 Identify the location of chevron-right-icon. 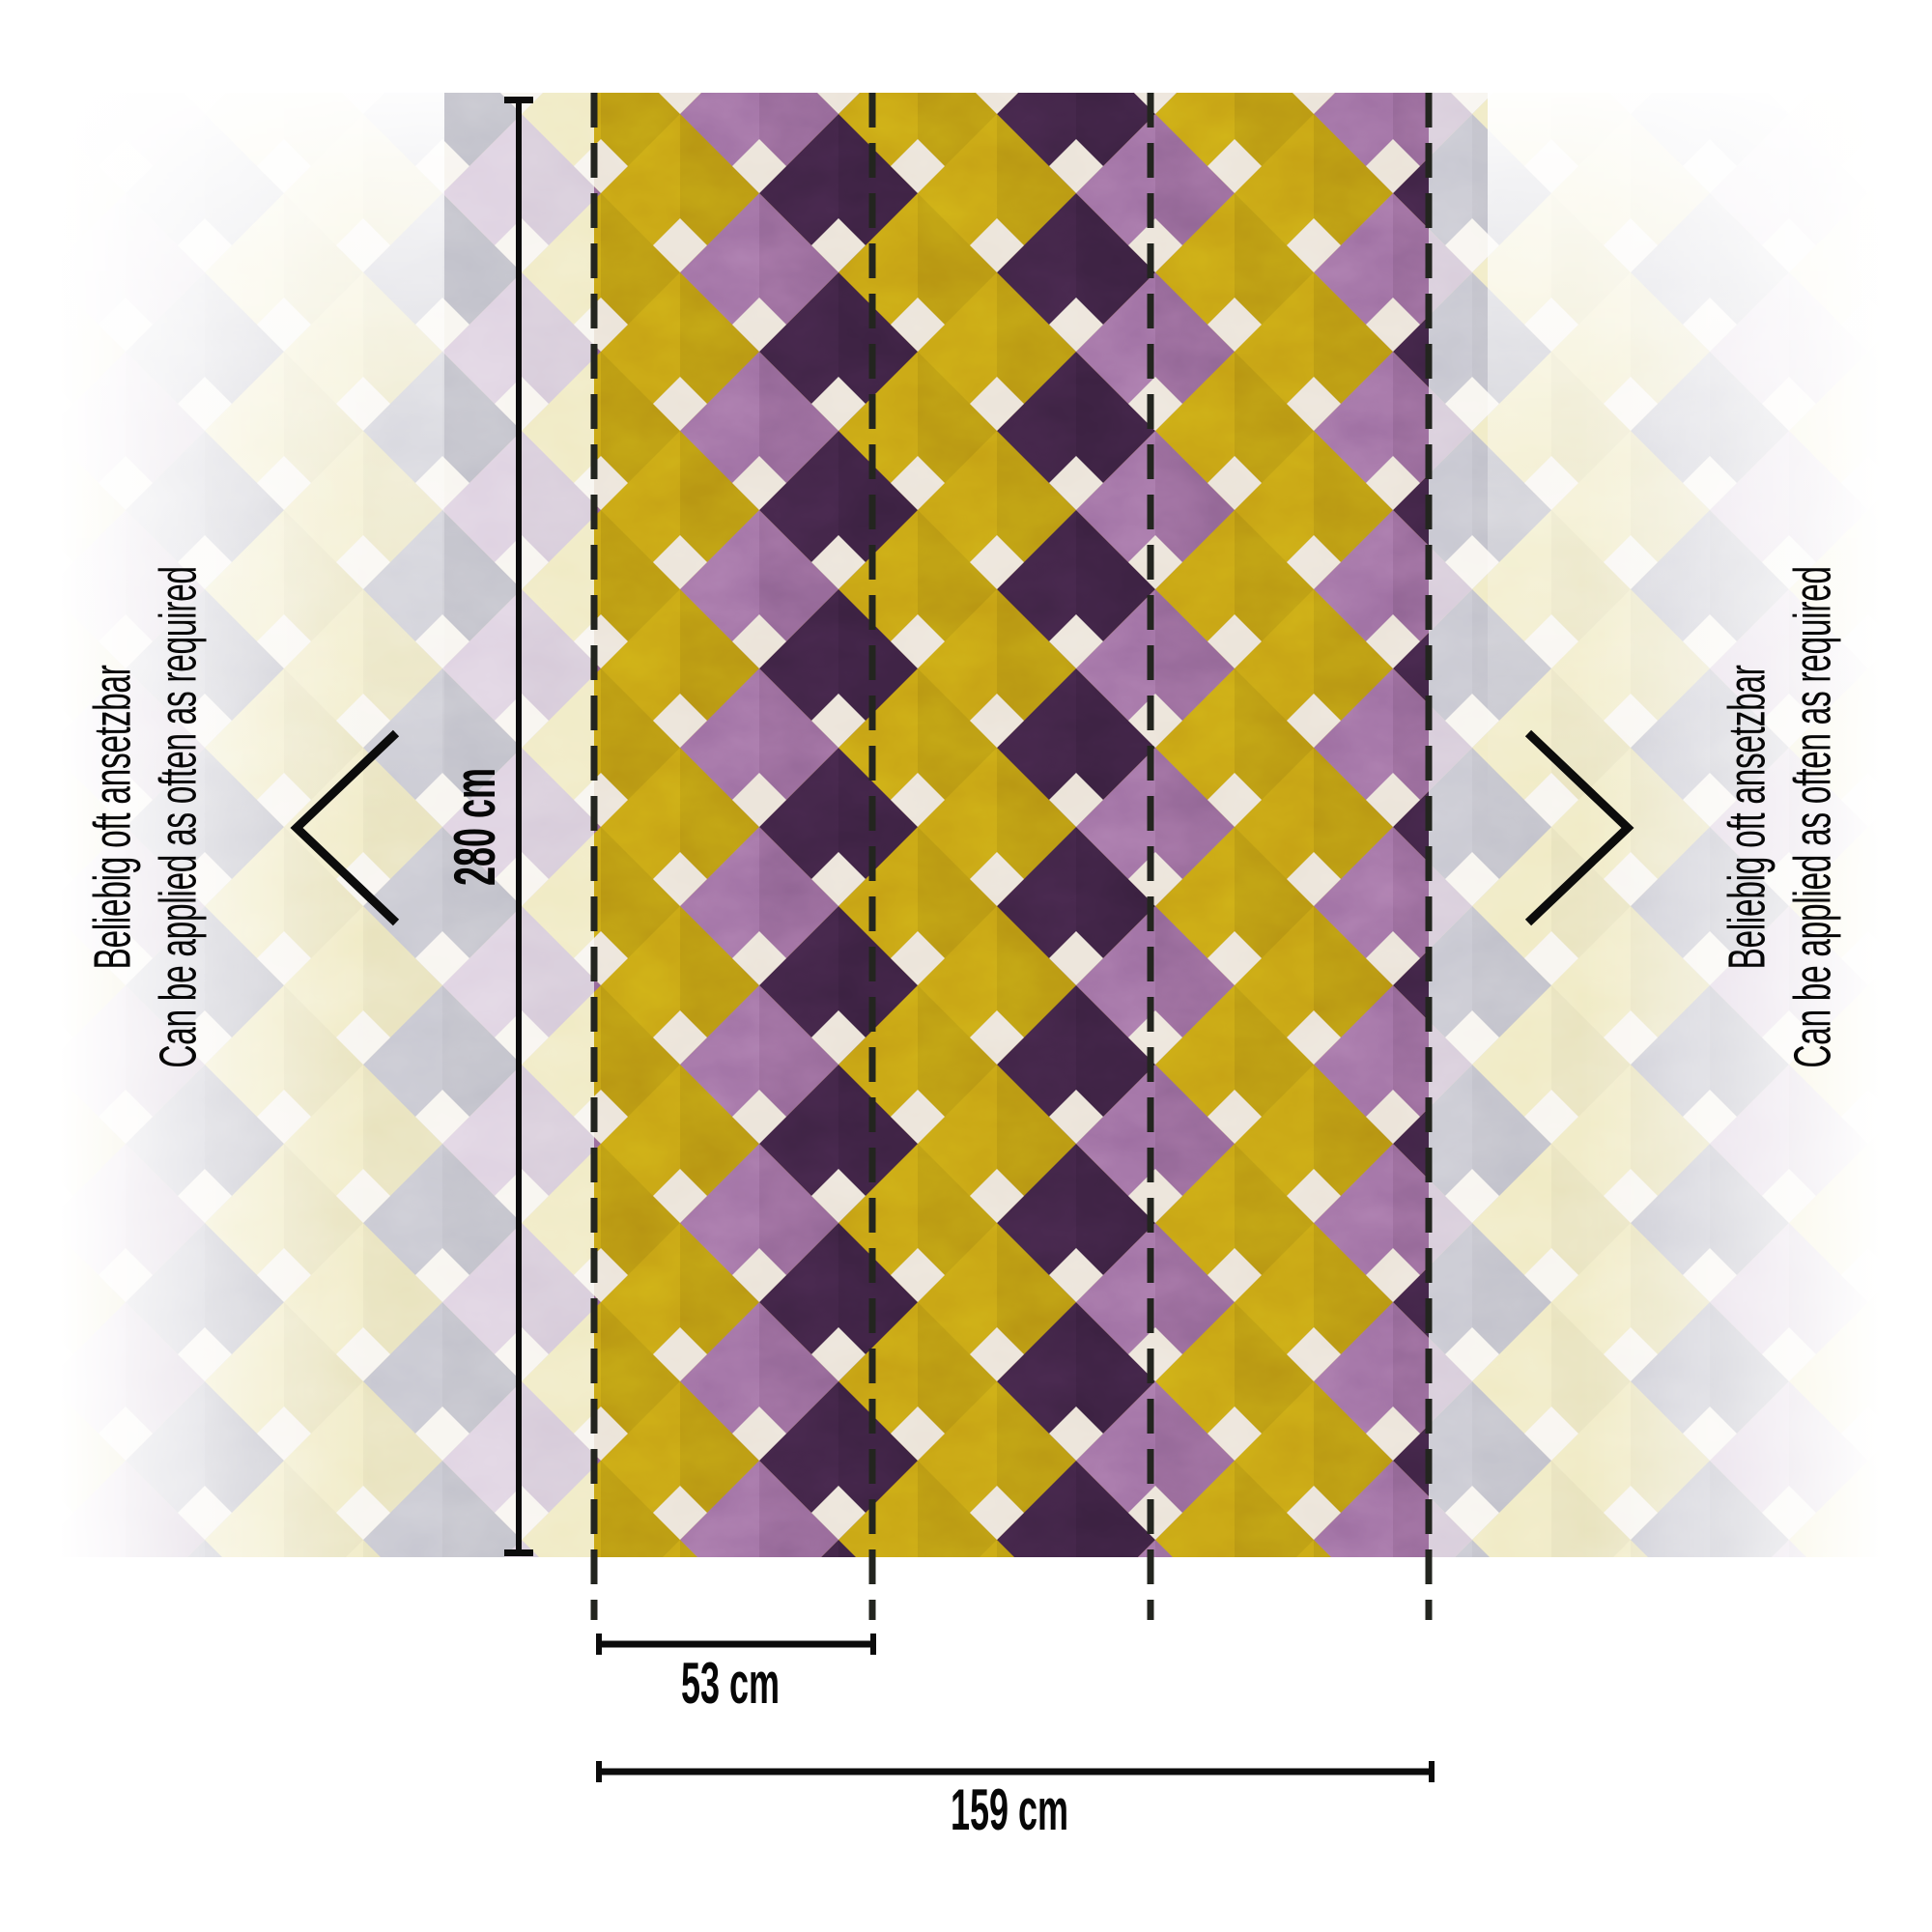
(1579, 827).